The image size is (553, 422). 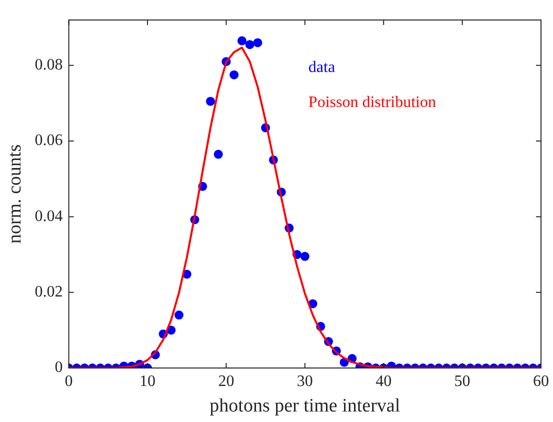 I want to click on x-tick-label: 30, so click(x=304, y=381).